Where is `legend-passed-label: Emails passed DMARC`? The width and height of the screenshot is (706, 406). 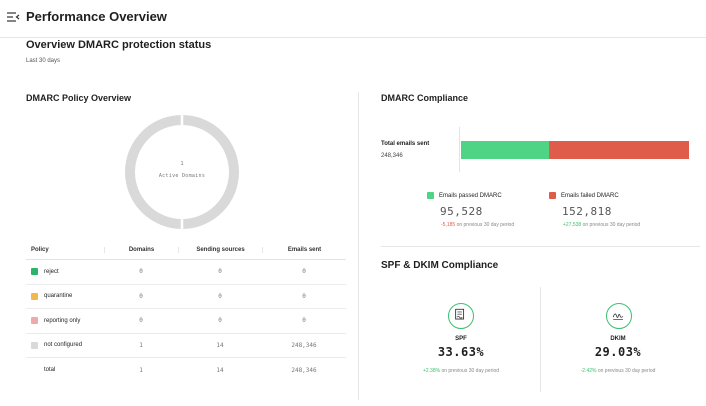
legend-passed-label: Emails passed DMARC is located at coordinates (470, 195).